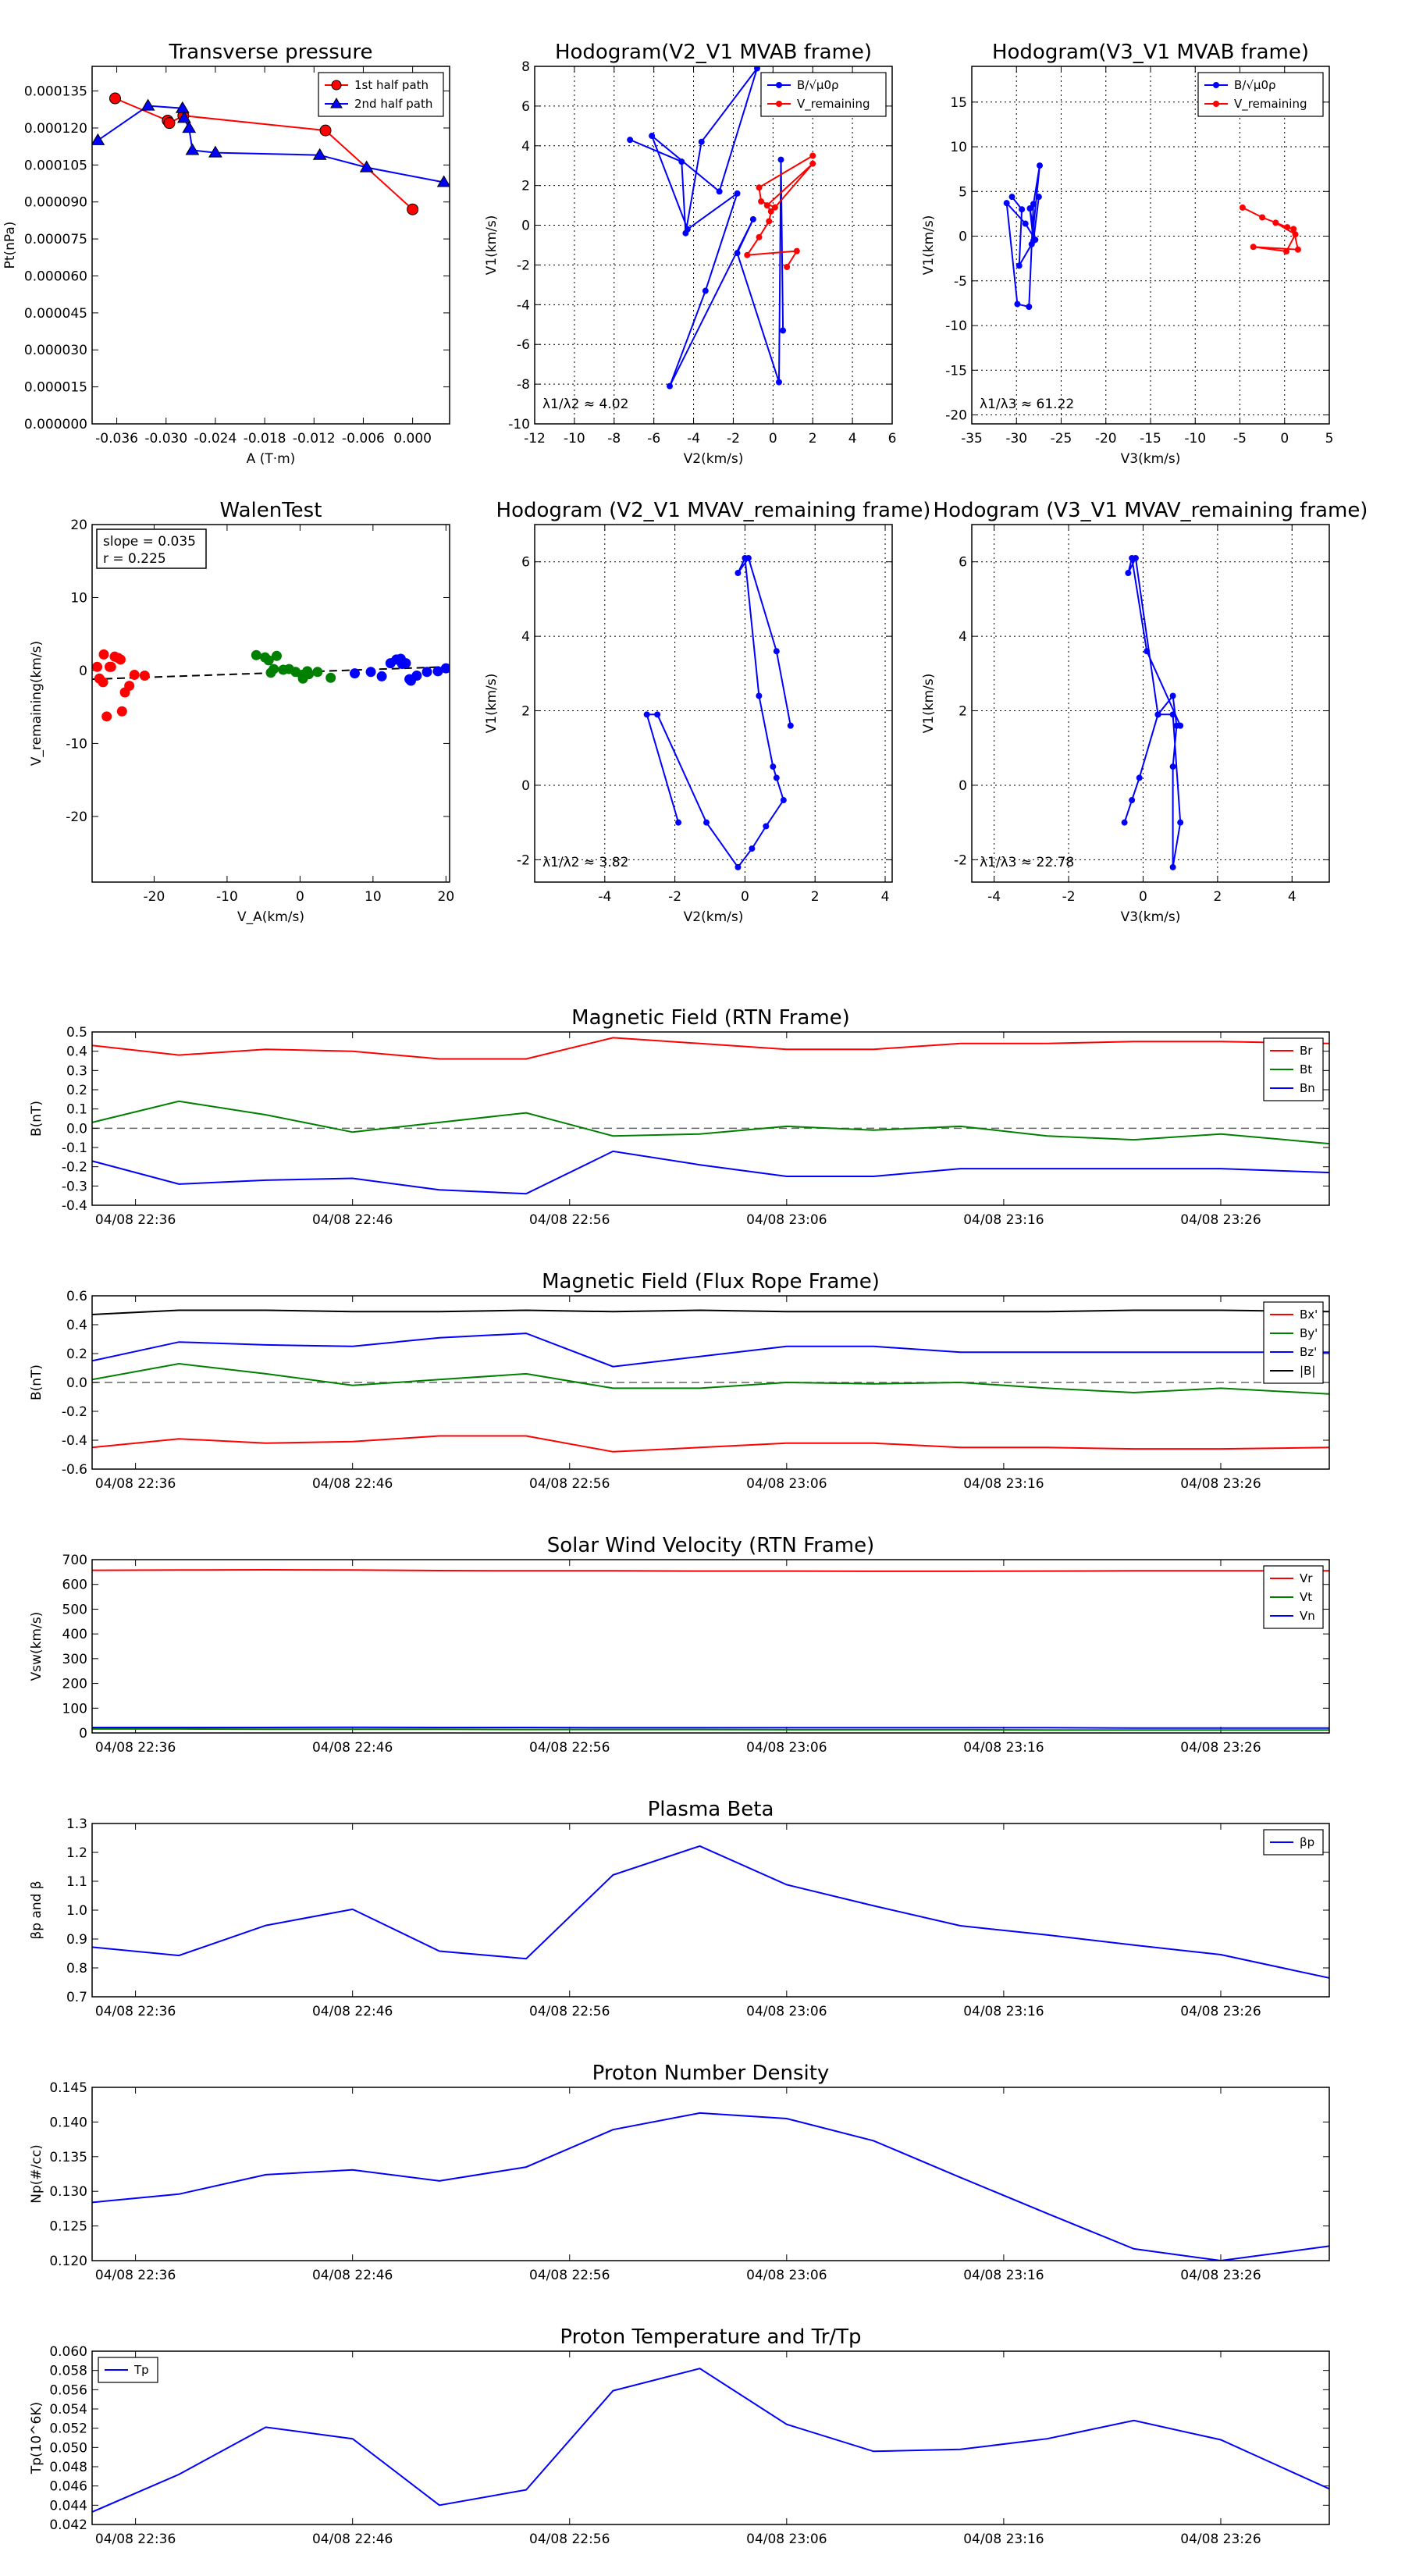  Describe the element at coordinates (1307, 1842) in the screenshot. I see `legend-label: βp` at that location.